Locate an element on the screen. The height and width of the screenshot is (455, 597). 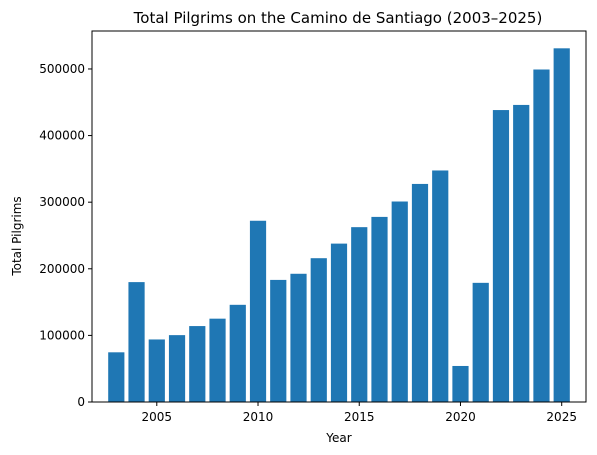
bar-2008 is located at coordinates (217, 360).